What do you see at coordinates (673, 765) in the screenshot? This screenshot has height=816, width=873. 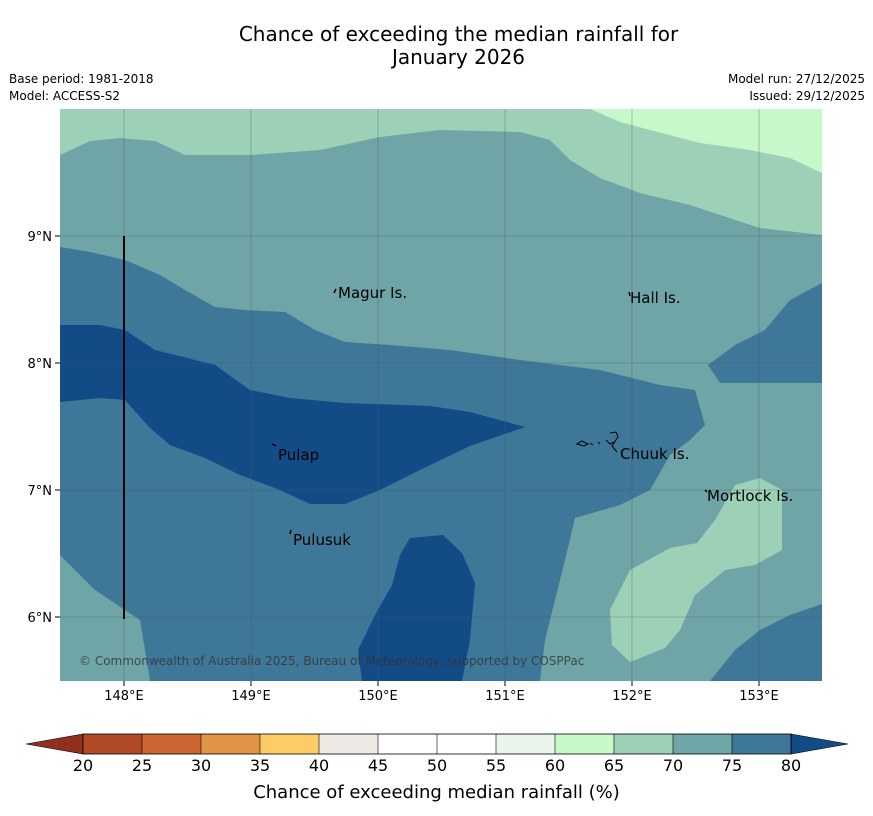 I see `colorbar-tick: 70` at bounding box center [673, 765].